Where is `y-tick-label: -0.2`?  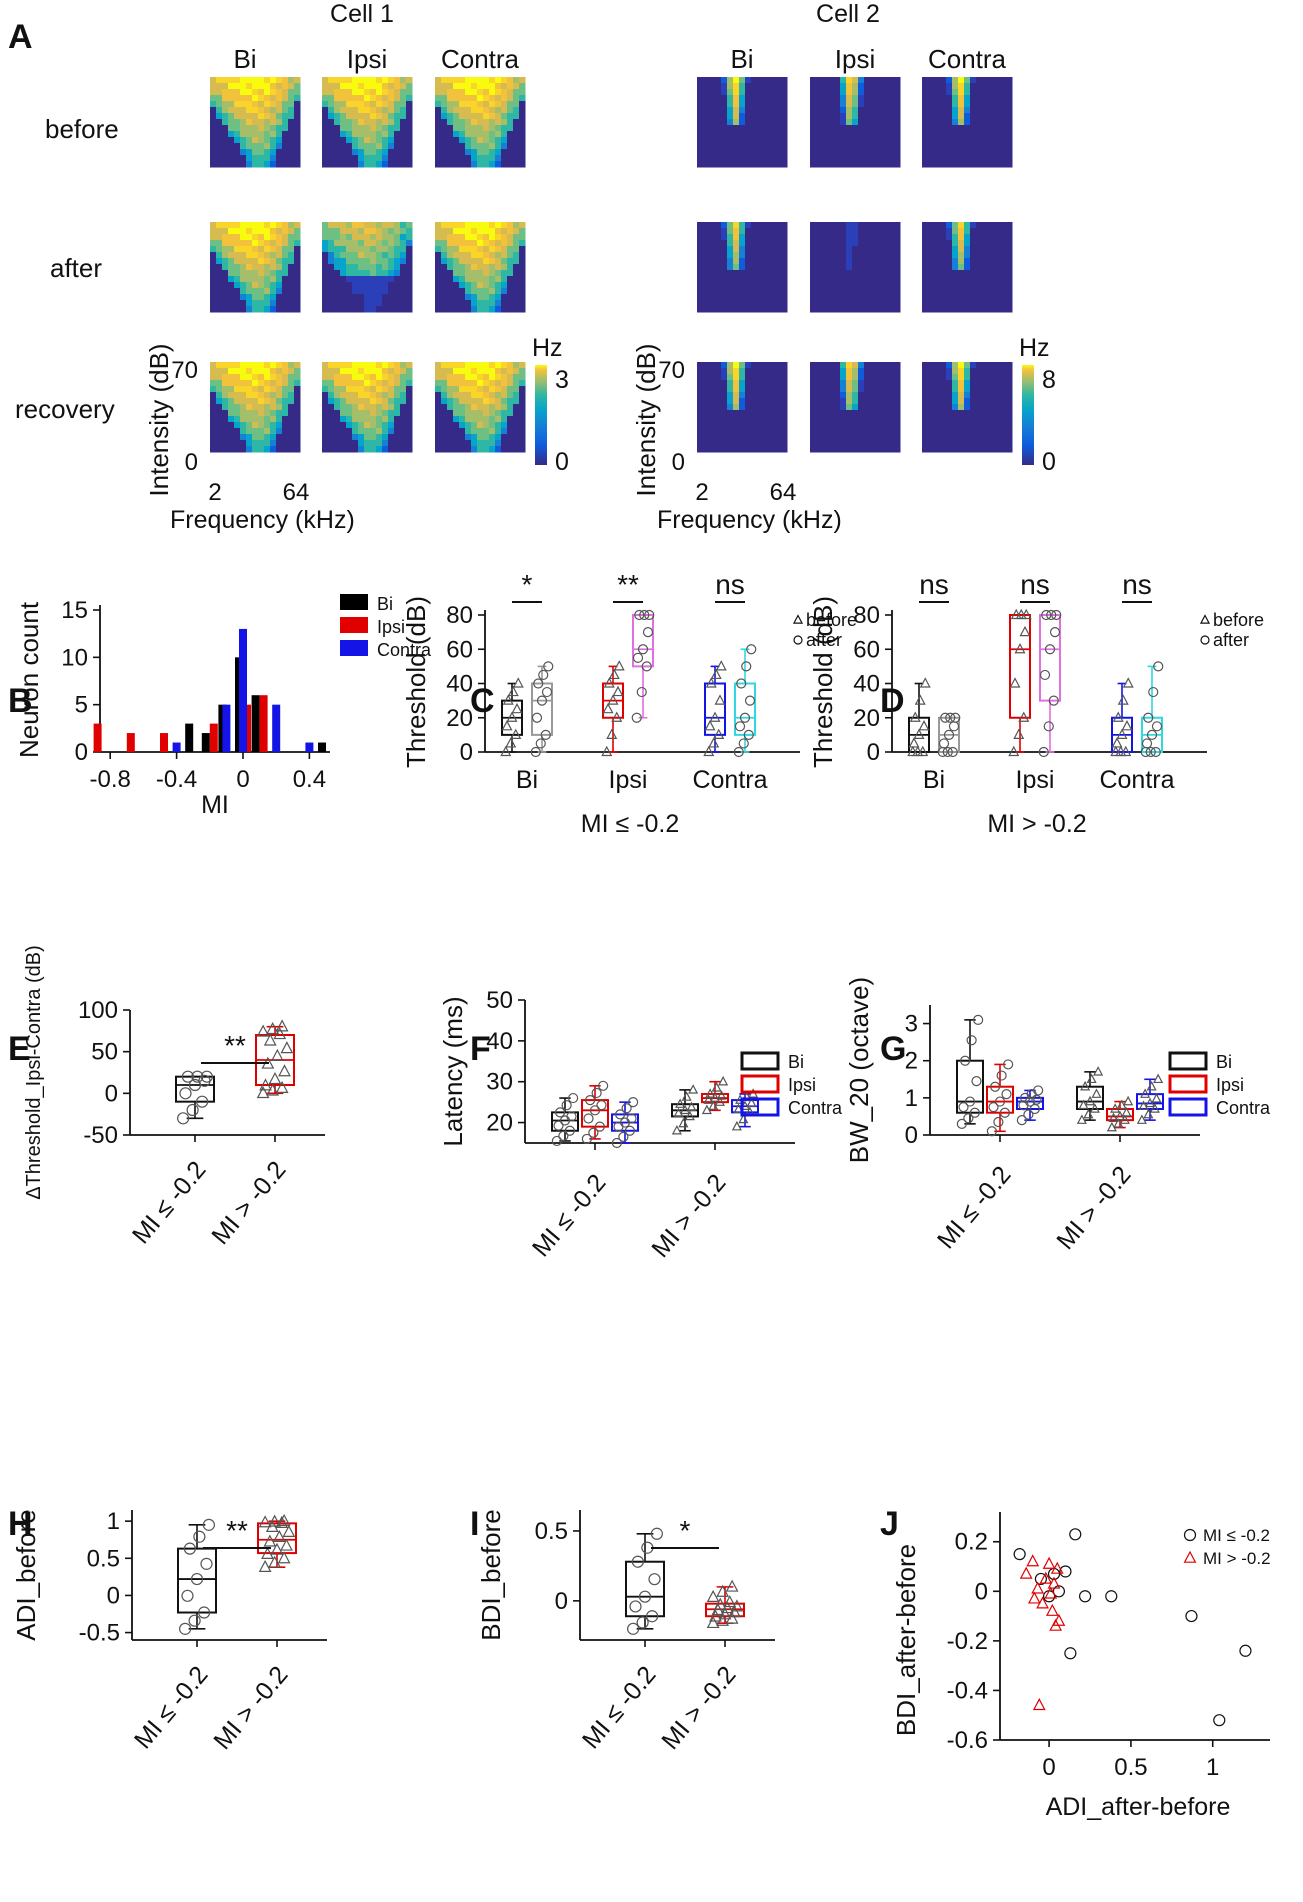
y-tick-label: -0.2 is located at coordinates (967, 1641).